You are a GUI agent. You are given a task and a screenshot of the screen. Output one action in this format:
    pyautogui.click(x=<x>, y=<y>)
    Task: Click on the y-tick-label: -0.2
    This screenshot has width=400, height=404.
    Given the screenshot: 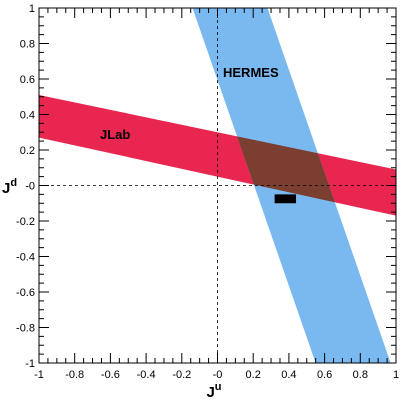 What is the action you would take?
    pyautogui.click(x=25, y=222)
    